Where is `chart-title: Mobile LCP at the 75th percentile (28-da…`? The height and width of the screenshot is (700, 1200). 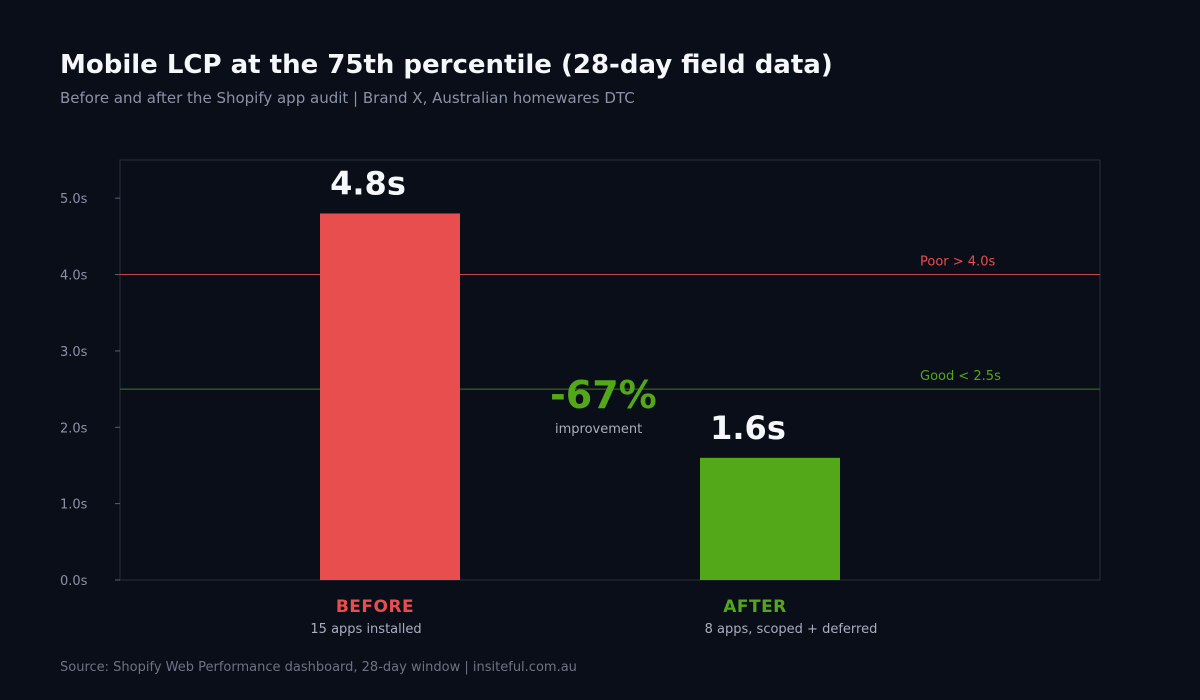
chart-title: Mobile LCP at the 75th percentile (28-da… is located at coordinates (446, 65).